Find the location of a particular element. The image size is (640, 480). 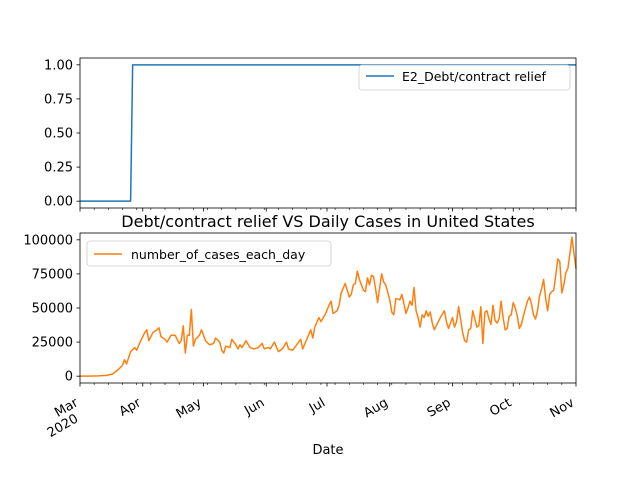

top-ytick-label: 1.00 is located at coordinates (58, 65).